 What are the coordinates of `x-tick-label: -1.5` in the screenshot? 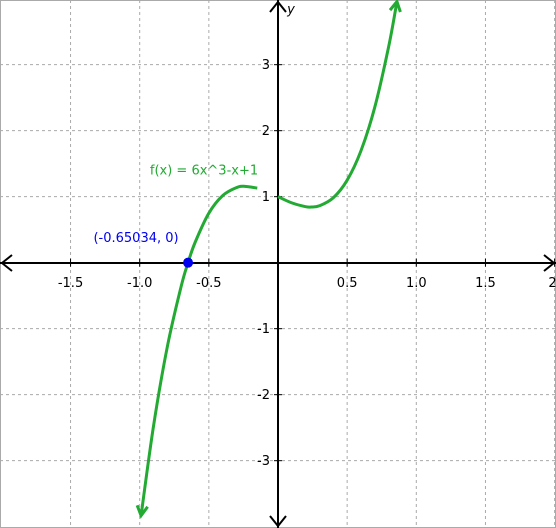 It's located at (70, 283).